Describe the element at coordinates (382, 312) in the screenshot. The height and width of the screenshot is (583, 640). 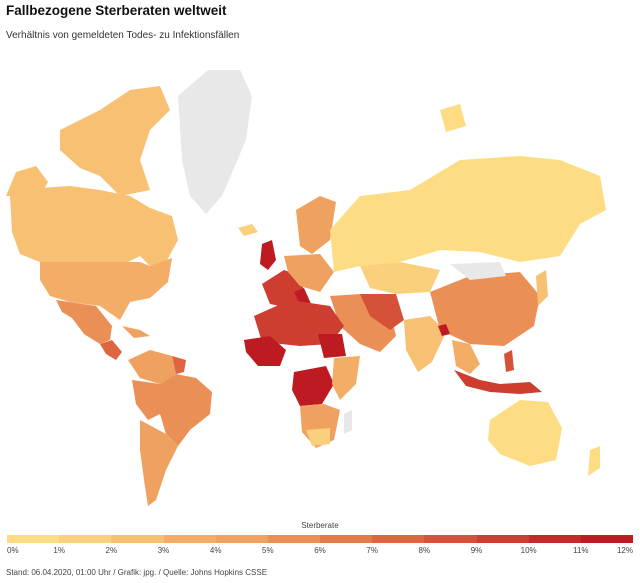
I see `region-iran` at that location.